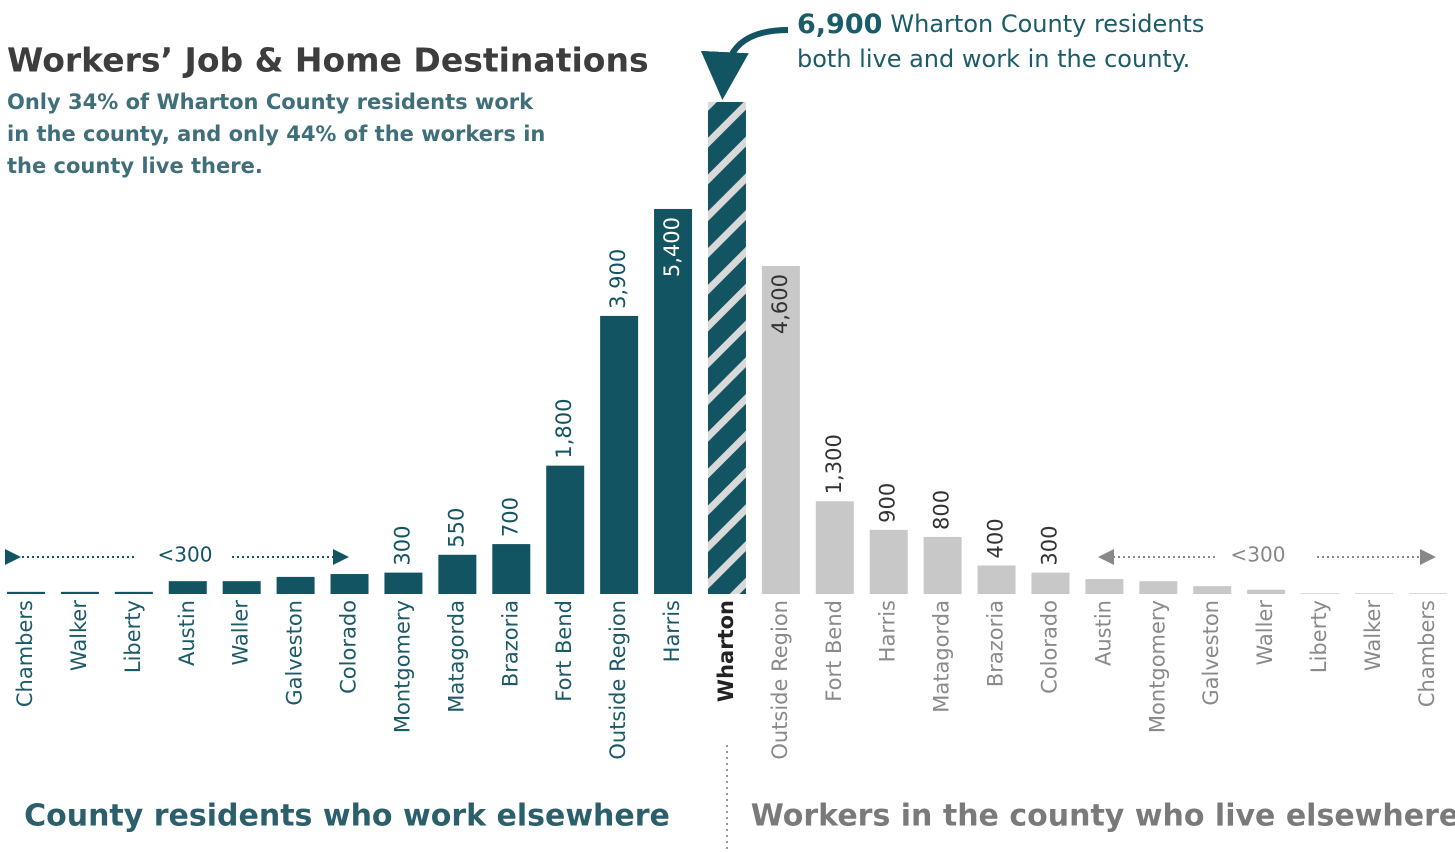 This screenshot has width=1455, height=853. Describe the element at coordinates (1103, 816) in the screenshot. I see `right-group-title: Workers in the county who live elsewhere` at that location.